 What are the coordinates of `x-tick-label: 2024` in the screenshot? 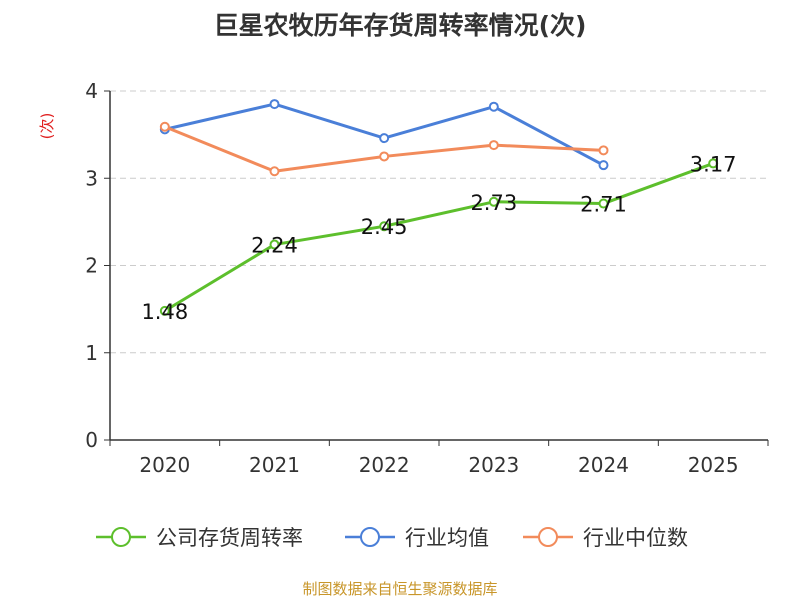 It's located at (603, 465).